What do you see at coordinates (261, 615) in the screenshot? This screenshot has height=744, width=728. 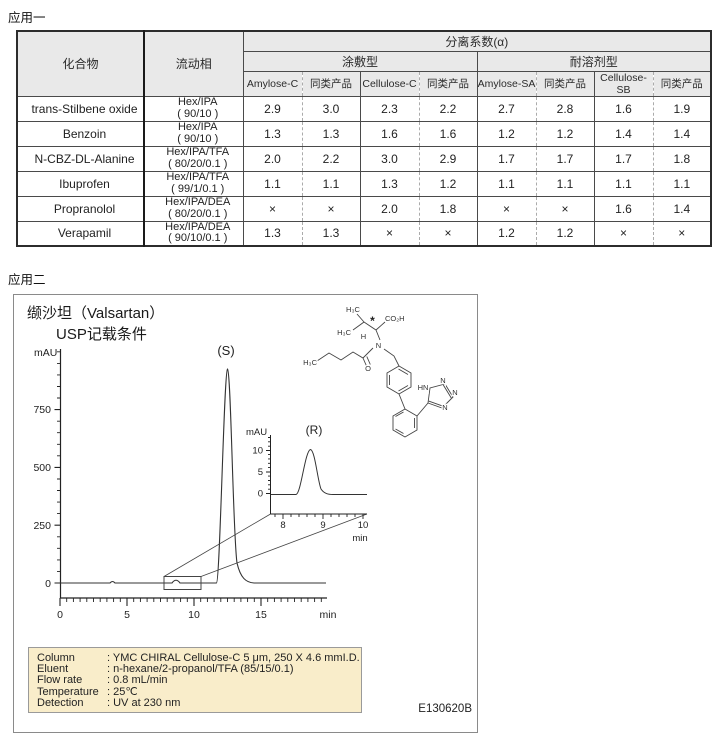 I see `main-x-tick-15: 15` at bounding box center [261, 615].